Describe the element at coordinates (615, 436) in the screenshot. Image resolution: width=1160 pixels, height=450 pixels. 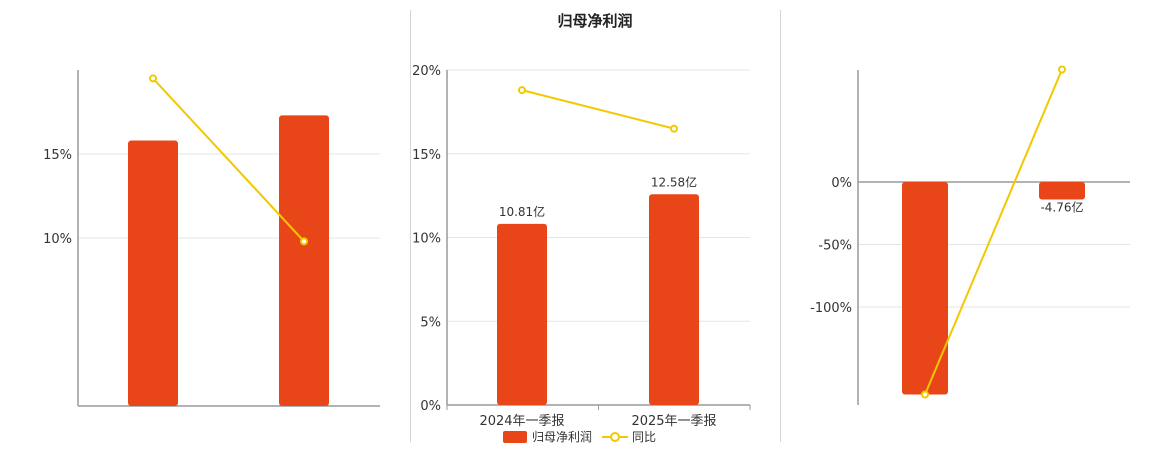
I see `legend-line-icon` at that location.